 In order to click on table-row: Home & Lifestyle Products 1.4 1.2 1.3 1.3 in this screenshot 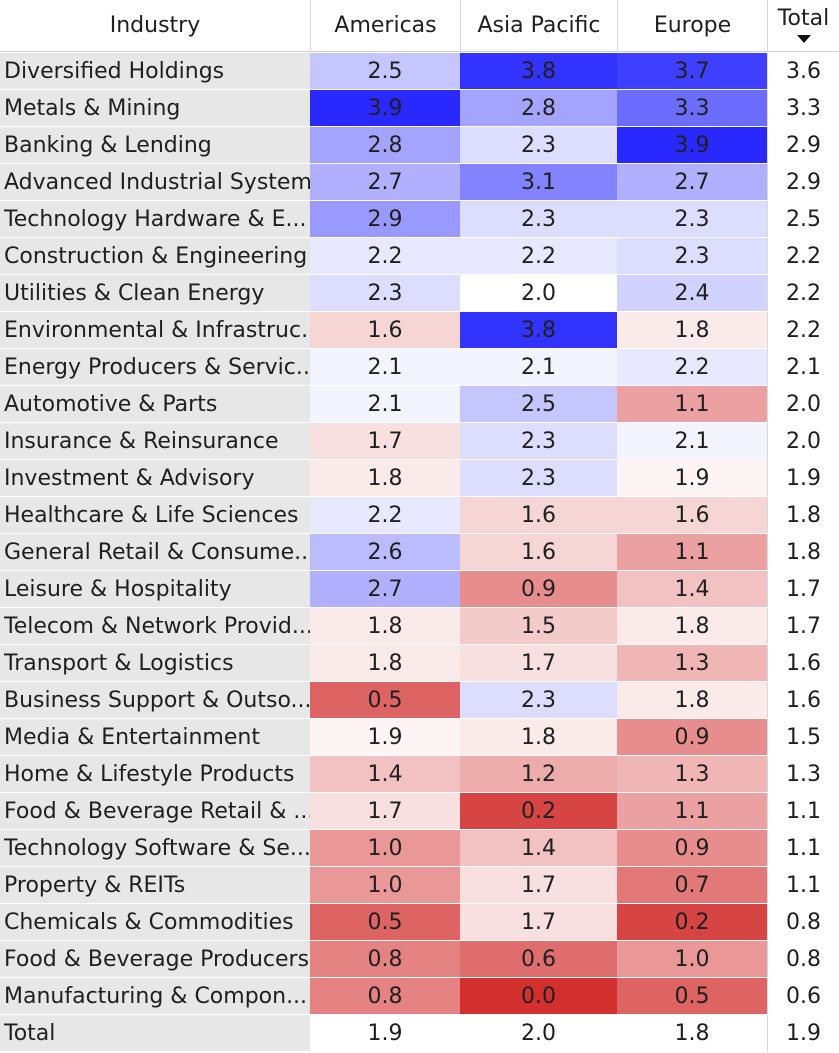, I will do `click(419, 774)`.